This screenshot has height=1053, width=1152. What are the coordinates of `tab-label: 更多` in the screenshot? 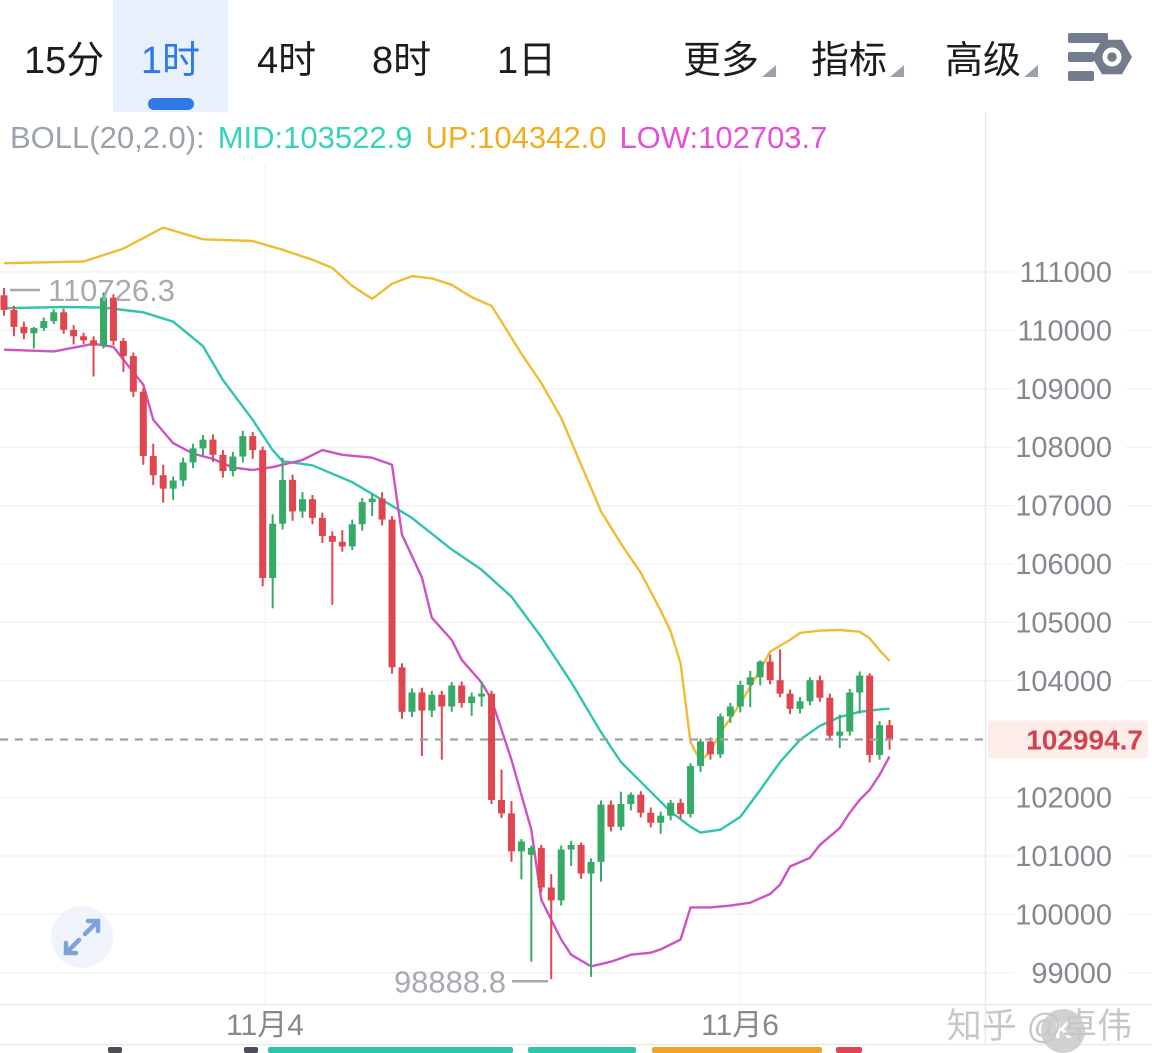 It's located at (721, 60).